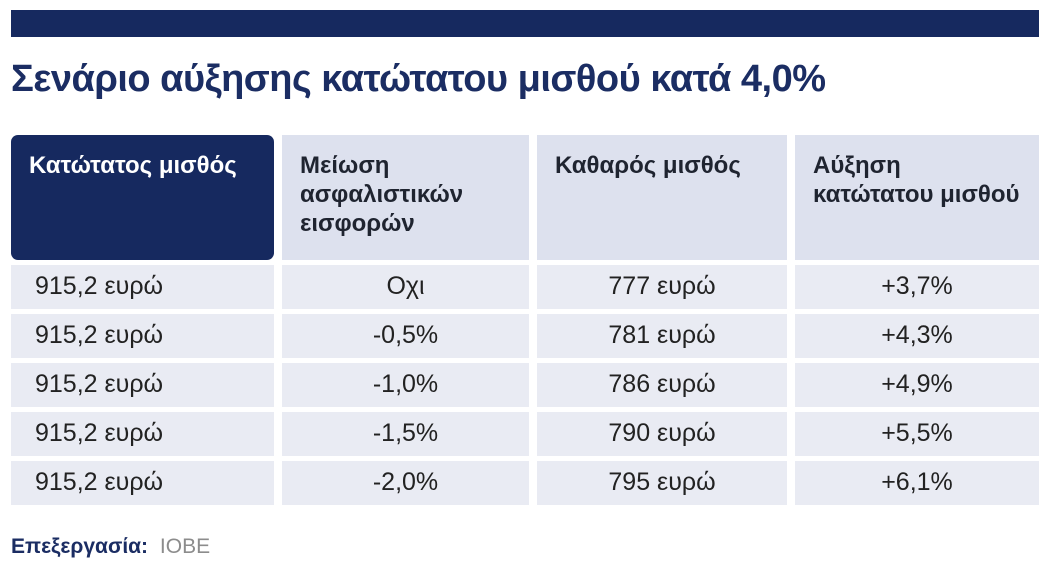 Image resolution: width=1050 pixels, height=587 pixels. What do you see at coordinates (662, 335) in the screenshot?
I see `table-cell: 781 ευρώ` at bounding box center [662, 335].